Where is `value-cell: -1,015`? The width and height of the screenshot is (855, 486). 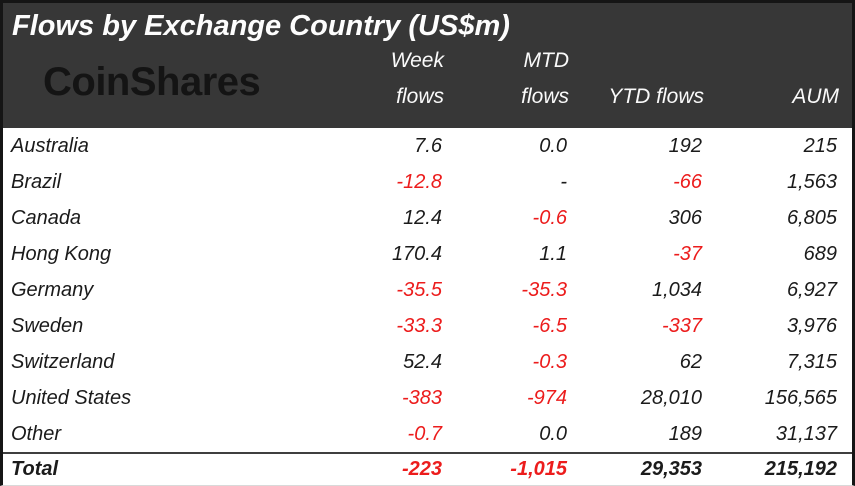 value-cell: -1,015 is located at coordinates (538, 469).